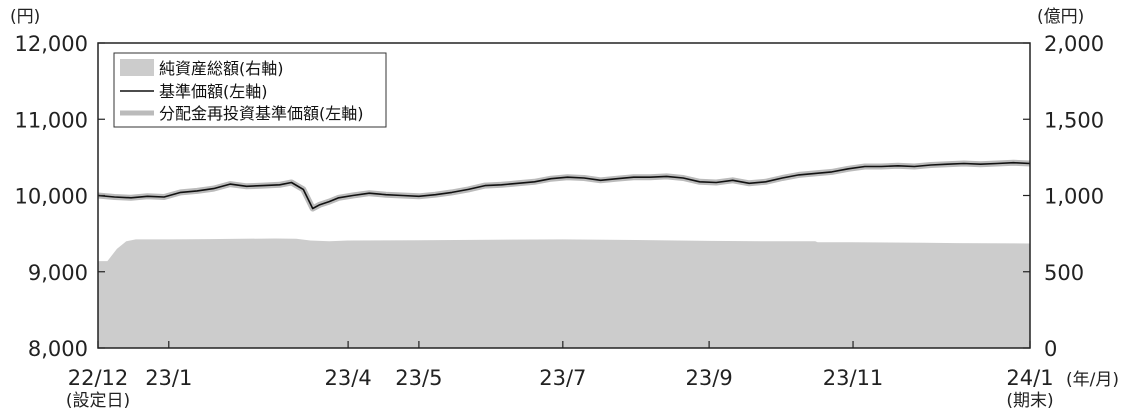 Image resolution: width=1130 pixels, height=409 pixels. Describe the element at coordinates (98, 378) in the screenshot. I see `x-tick-label: 22/12` at that location.